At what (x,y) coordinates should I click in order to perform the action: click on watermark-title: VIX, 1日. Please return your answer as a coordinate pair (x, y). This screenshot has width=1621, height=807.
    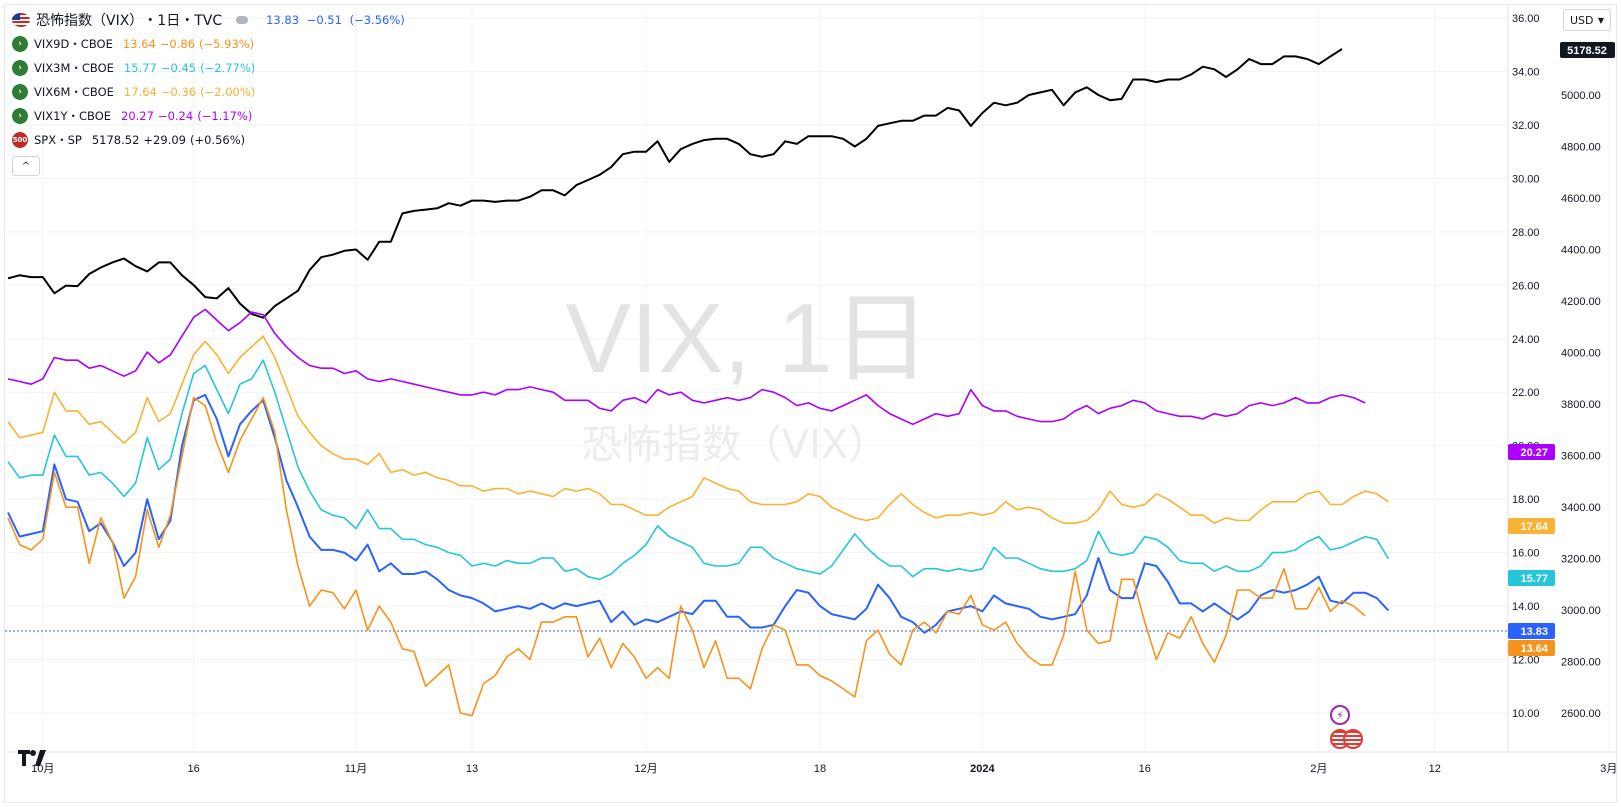
    Looking at the image, I should click on (748, 338).